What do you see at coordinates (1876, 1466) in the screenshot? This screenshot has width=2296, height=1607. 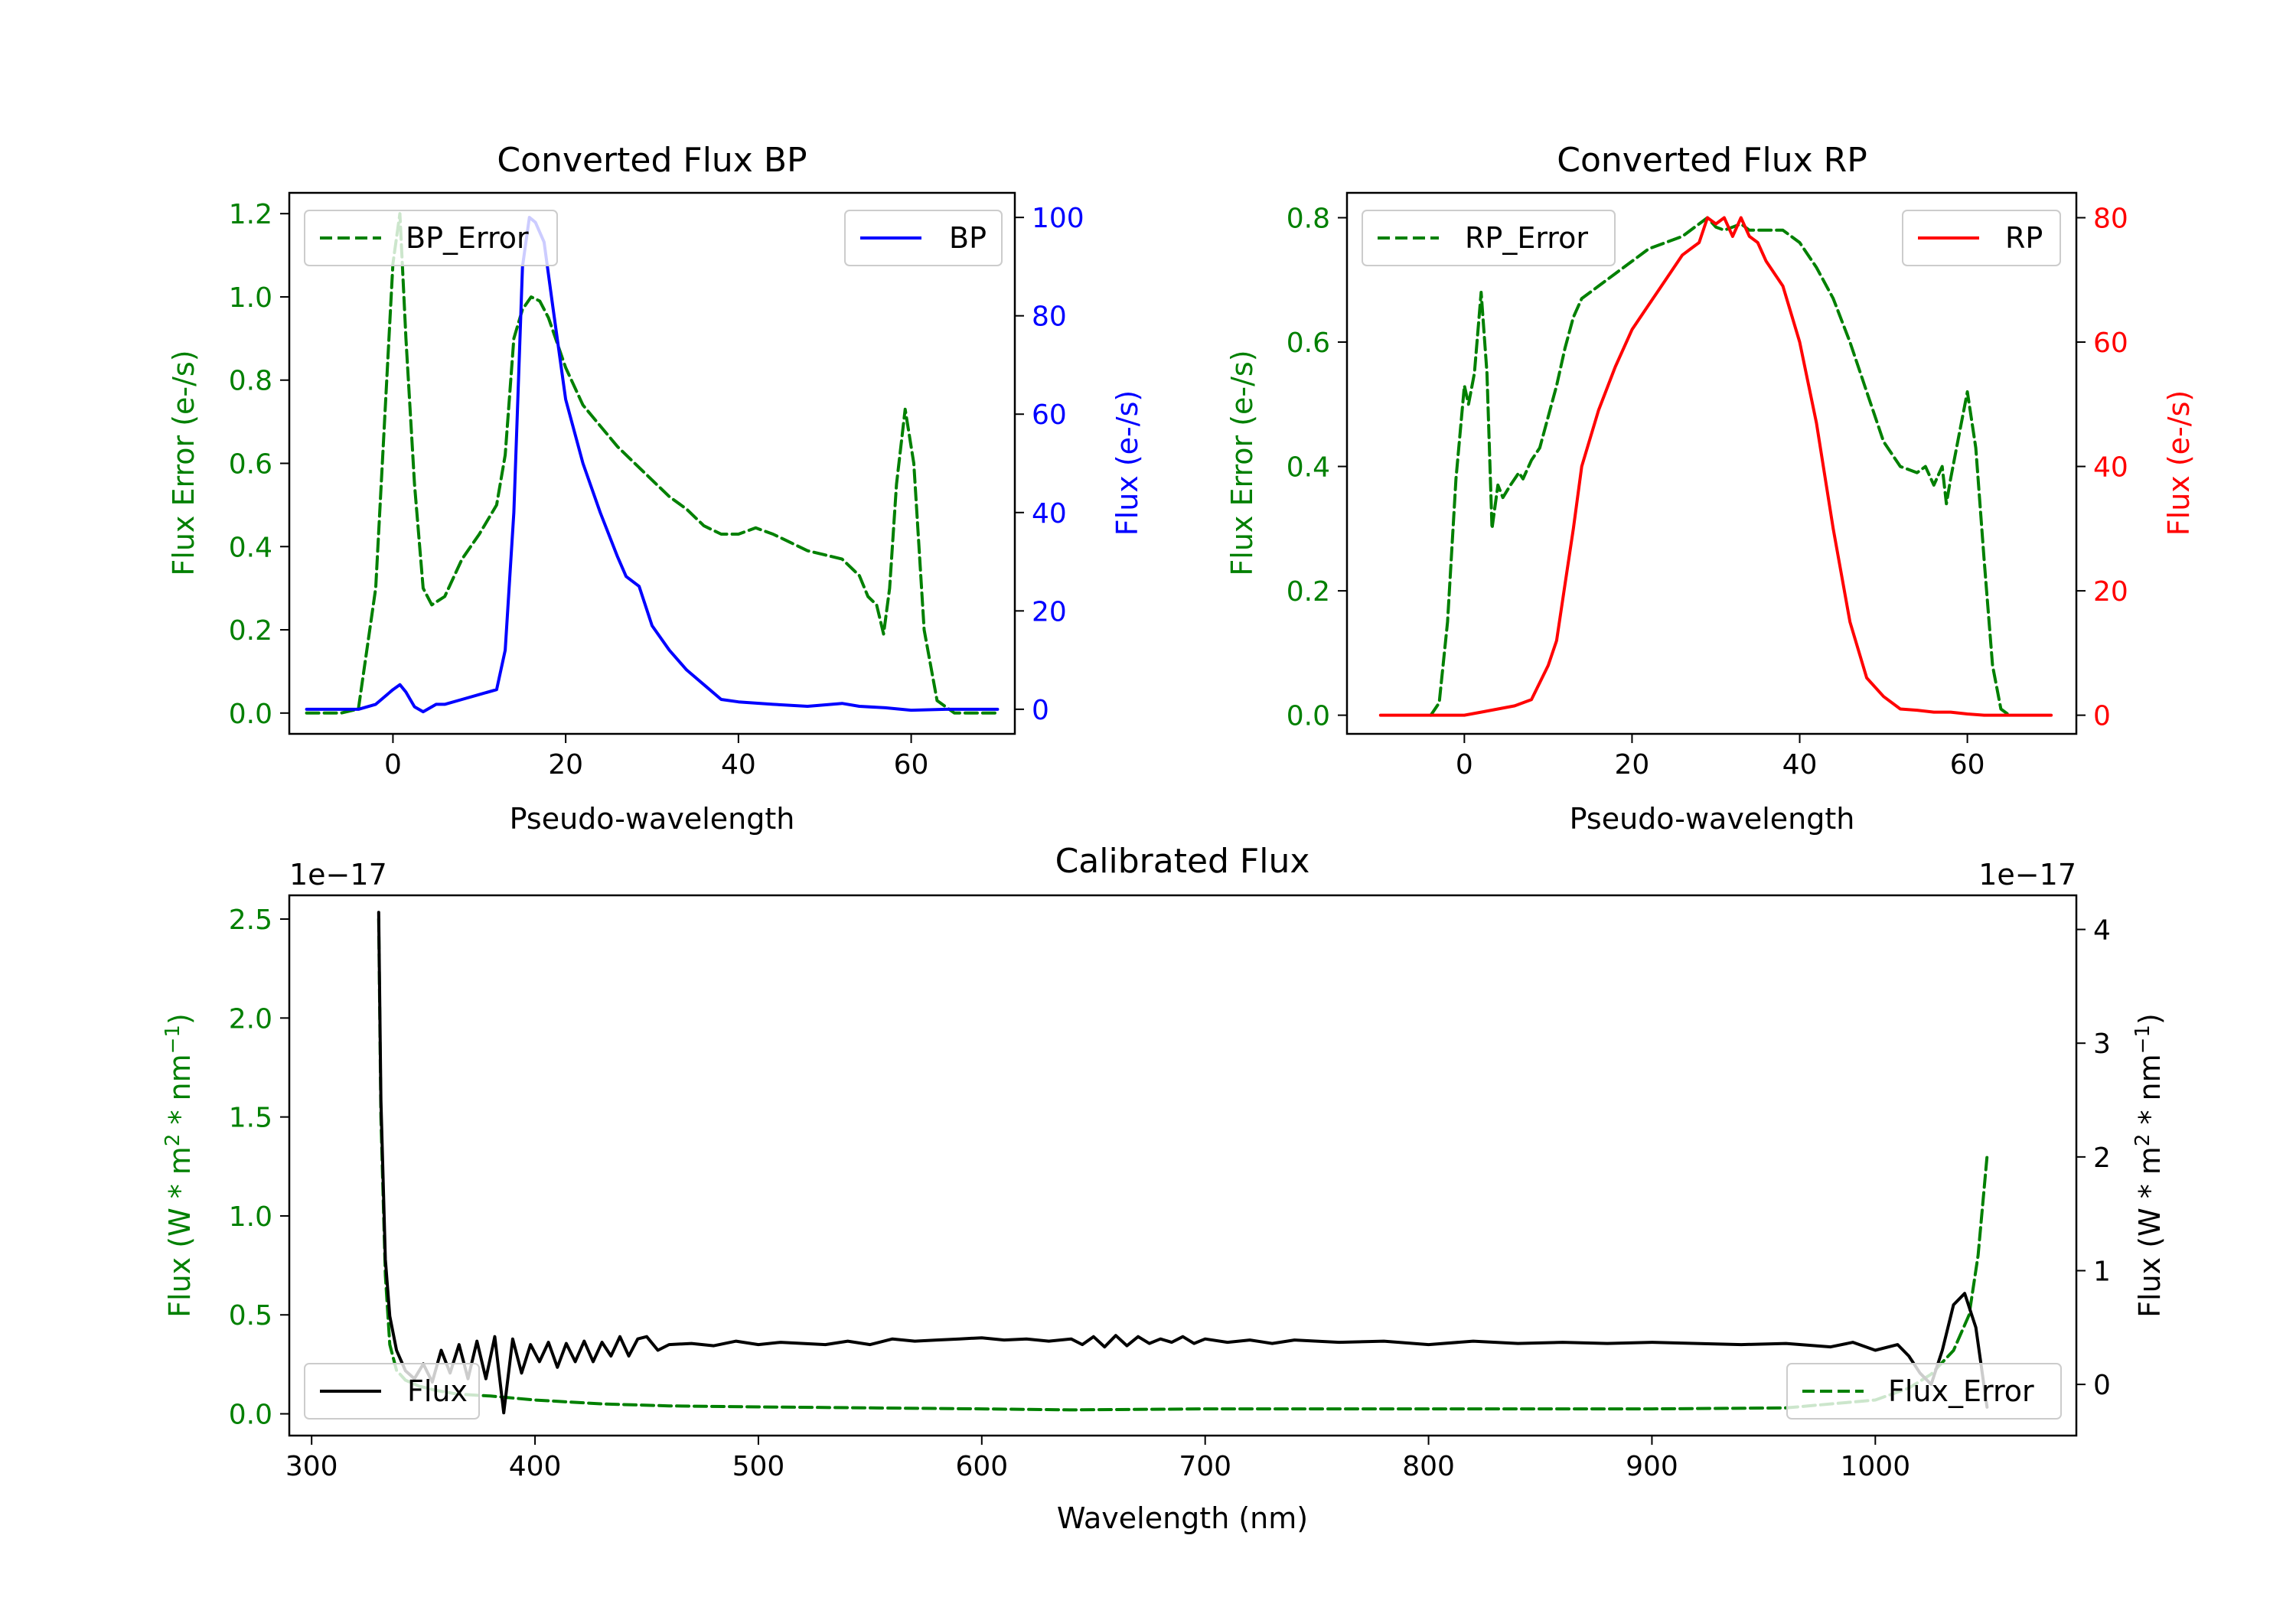 I see `calibrated-x-tick-label: 1000` at bounding box center [1876, 1466].